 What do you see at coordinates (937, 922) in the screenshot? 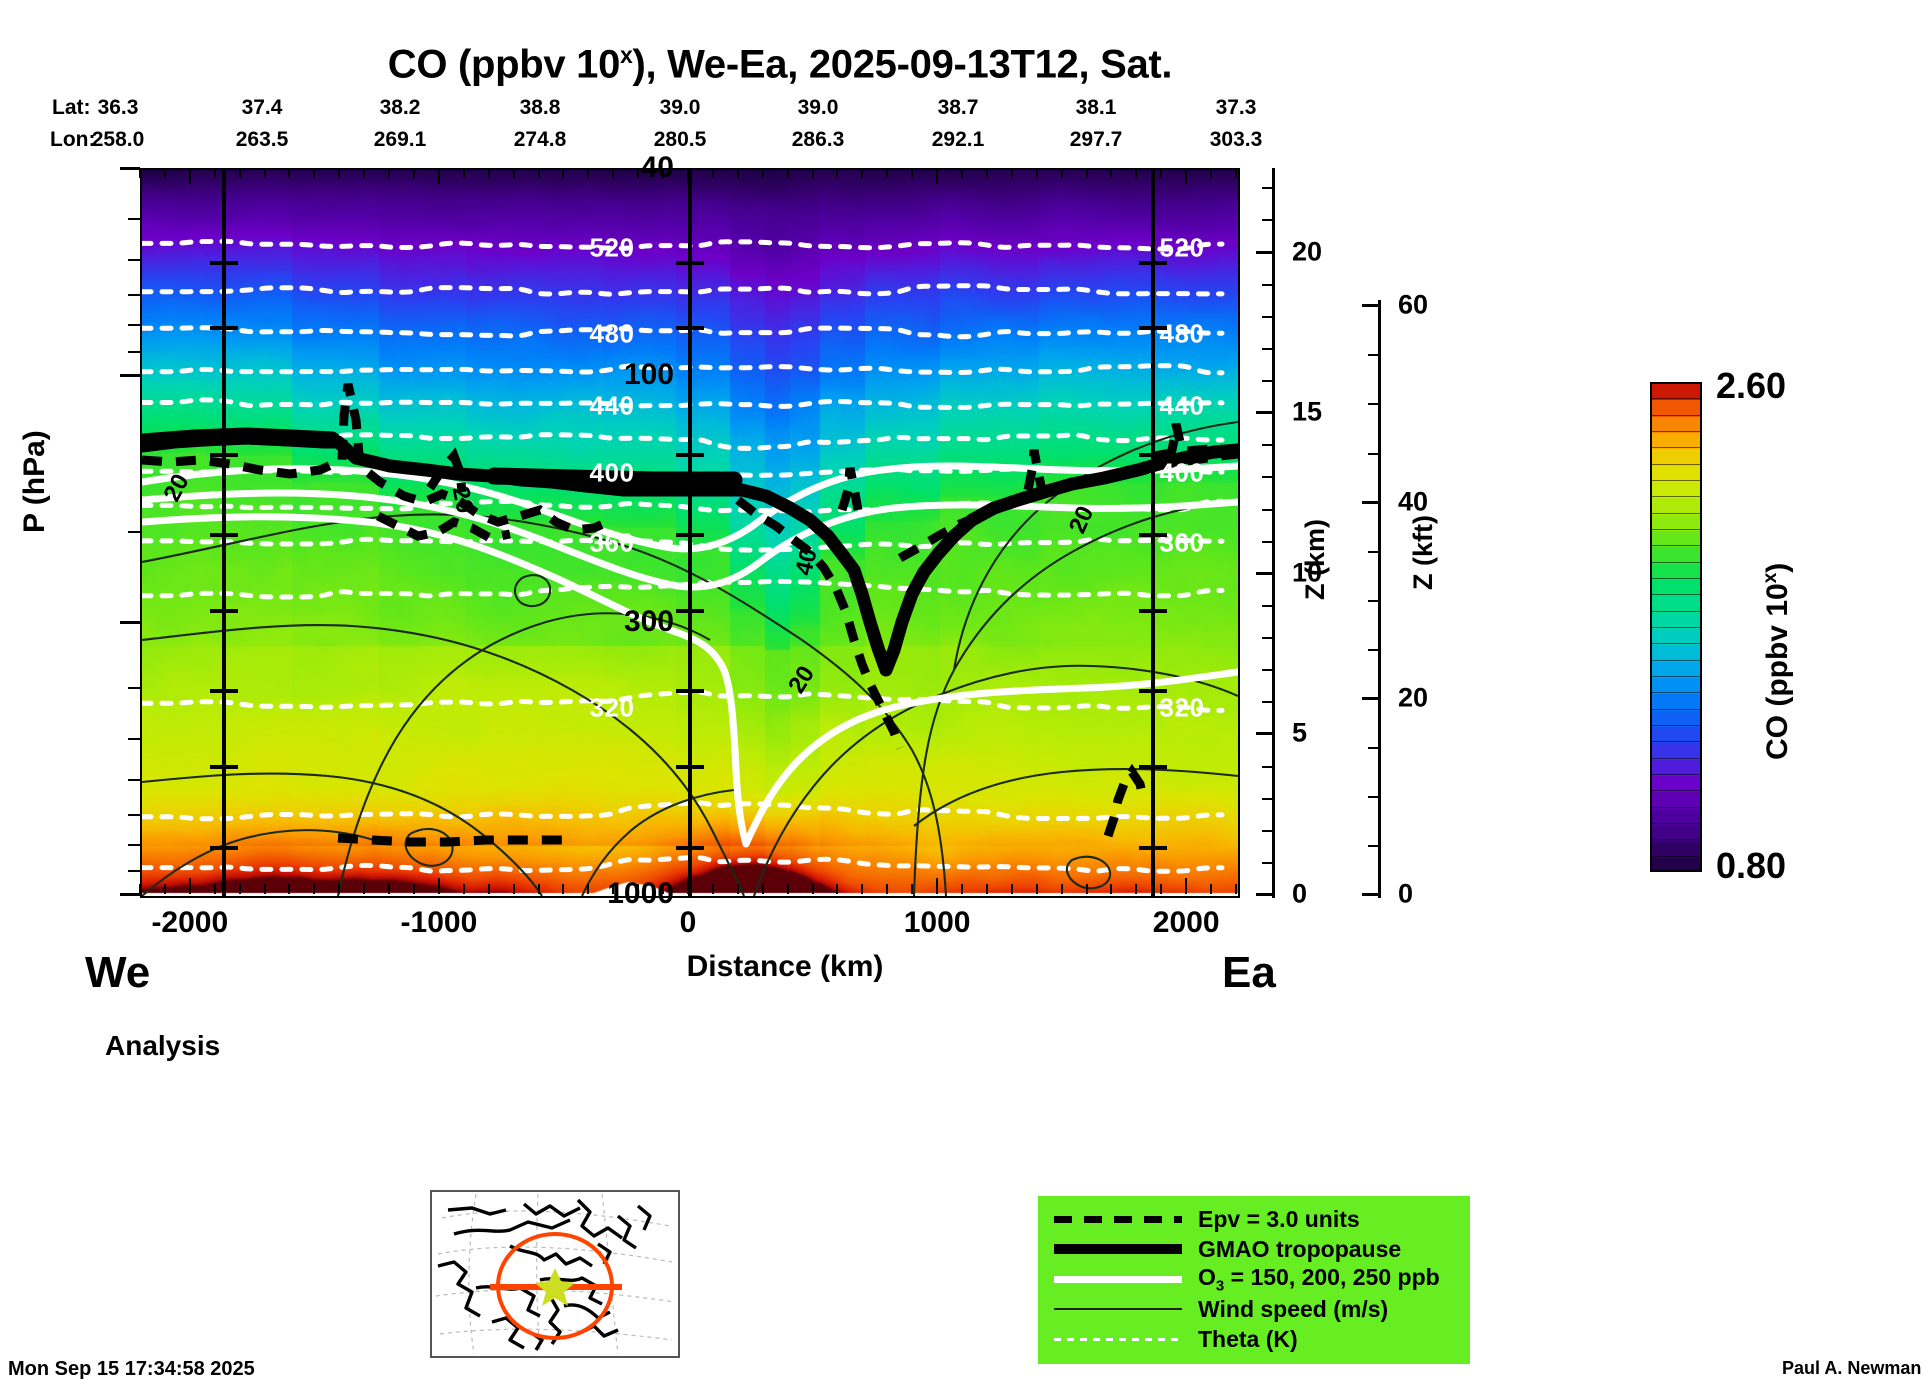
I see `x-tick-label: 1000` at bounding box center [937, 922].